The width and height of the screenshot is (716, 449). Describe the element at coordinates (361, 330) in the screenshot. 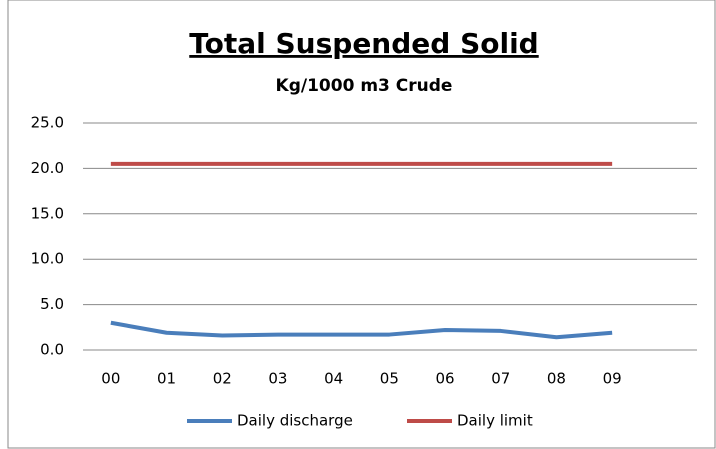

I see `series-line` at that location.